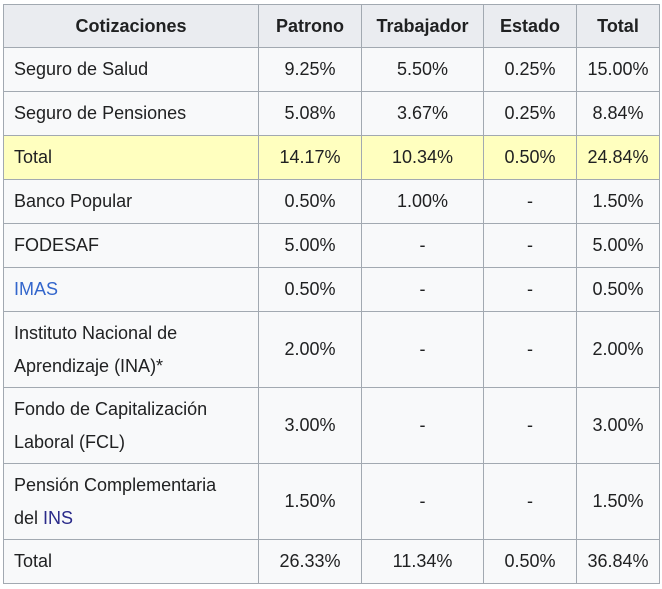 This screenshot has width=662, height=589. What do you see at coordinates (70, 441) in the screenshot?
I see `row-label-line2: Laboral (FCL)` at bounding box center [70, 441].